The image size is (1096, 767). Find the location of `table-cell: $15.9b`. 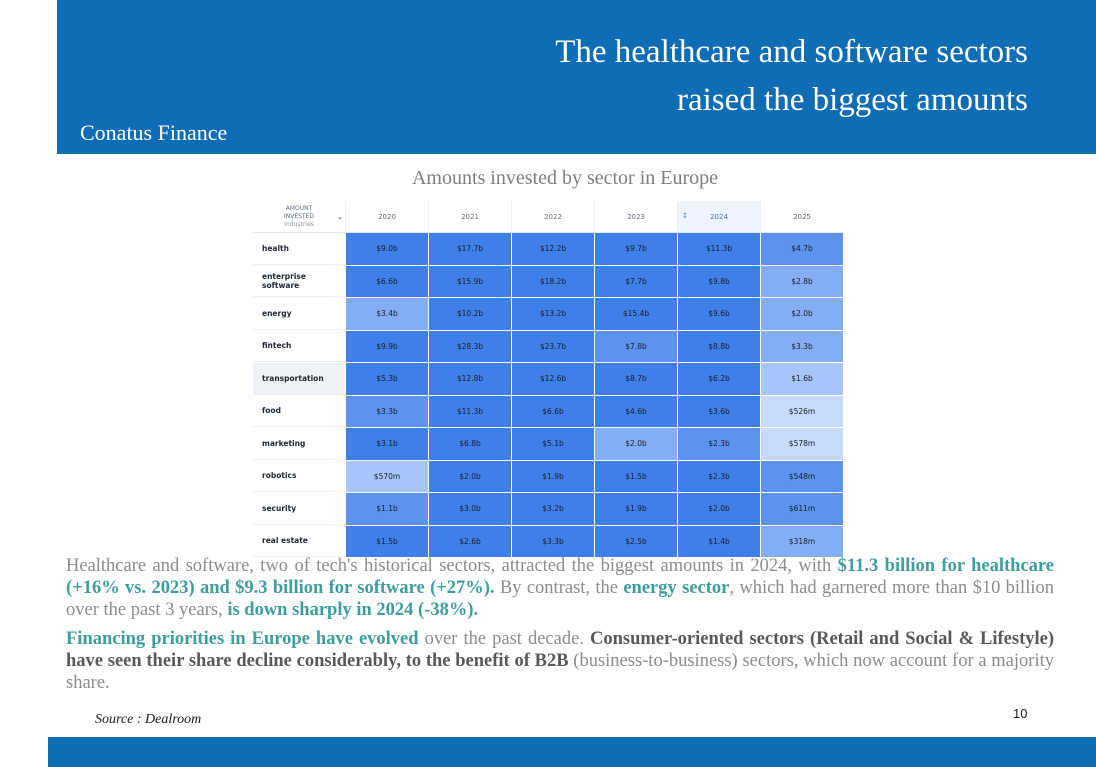

table-cell: $15.9b is located at coordinates (469, 281).